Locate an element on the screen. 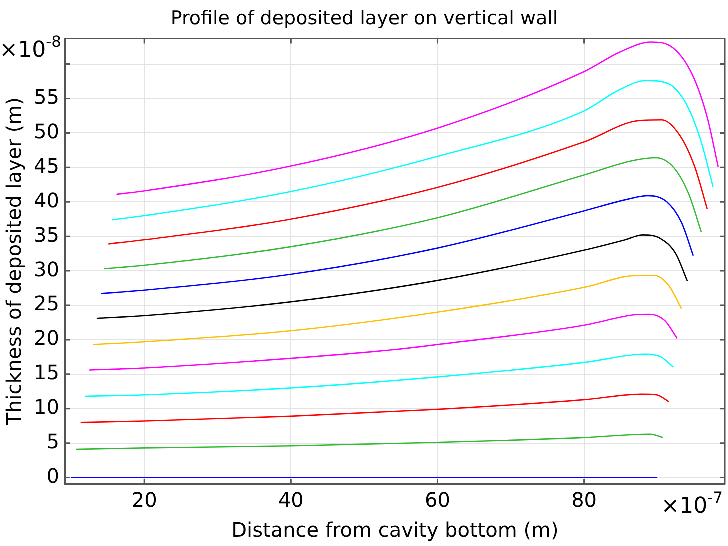 This screenshot has height=546, width=728. y-tick-label: 15 is located at coordinates (47, 372).